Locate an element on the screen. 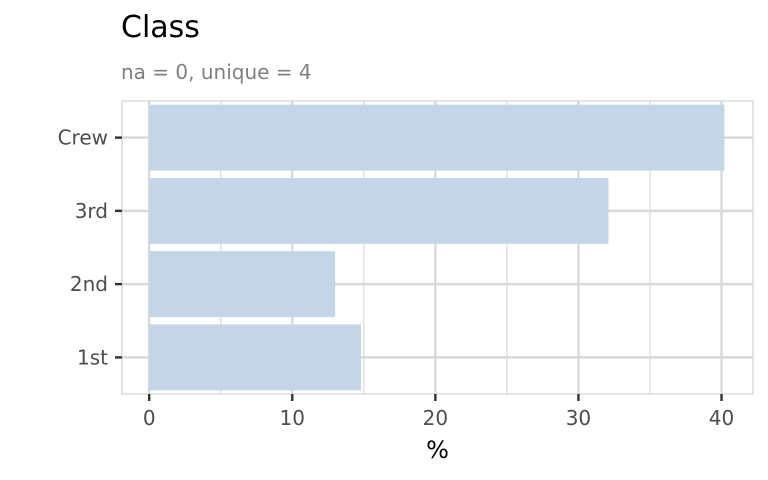 This screenshot has height=480, width=768. x-tick-label: 40 is located at coordinates (721, 418).